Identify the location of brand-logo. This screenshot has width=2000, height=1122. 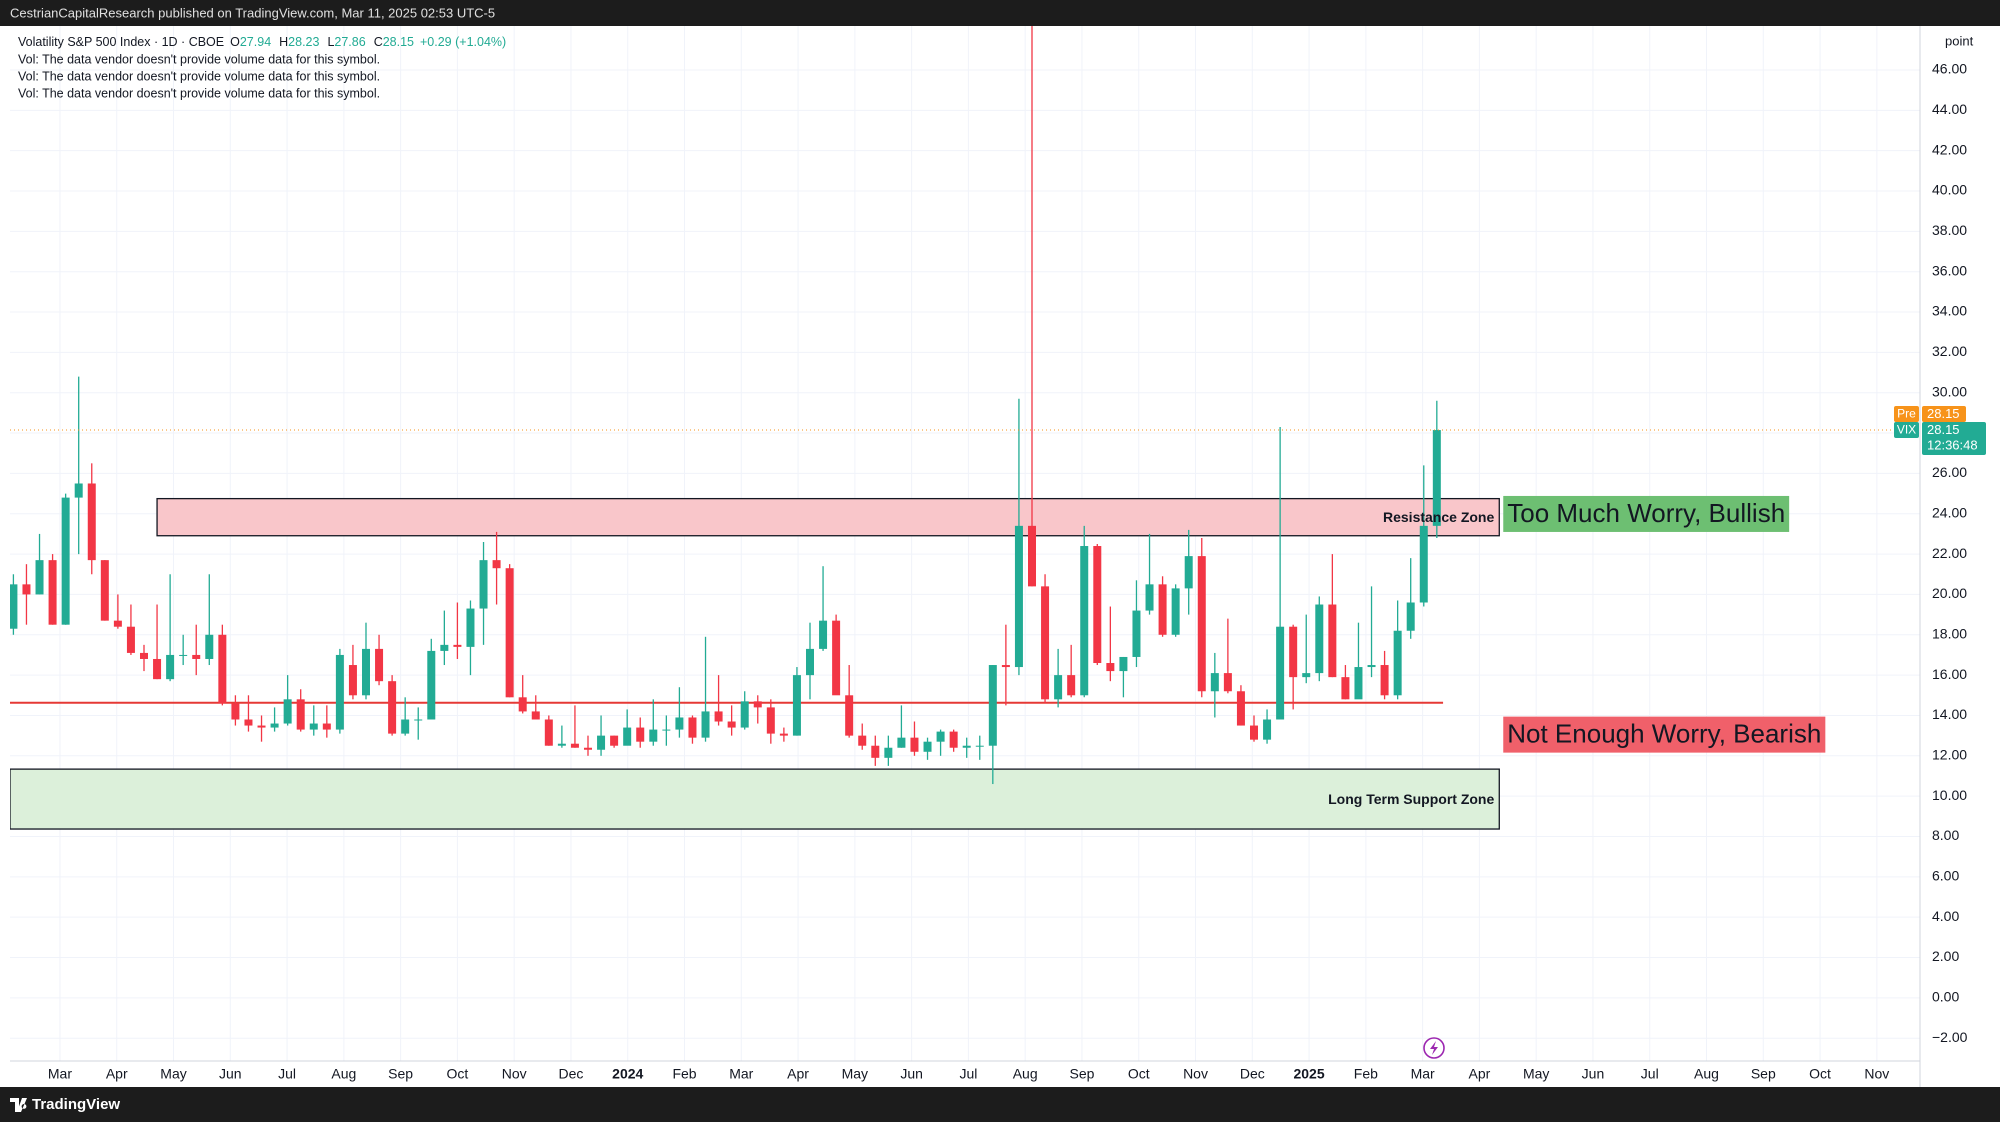
(18, 1105).